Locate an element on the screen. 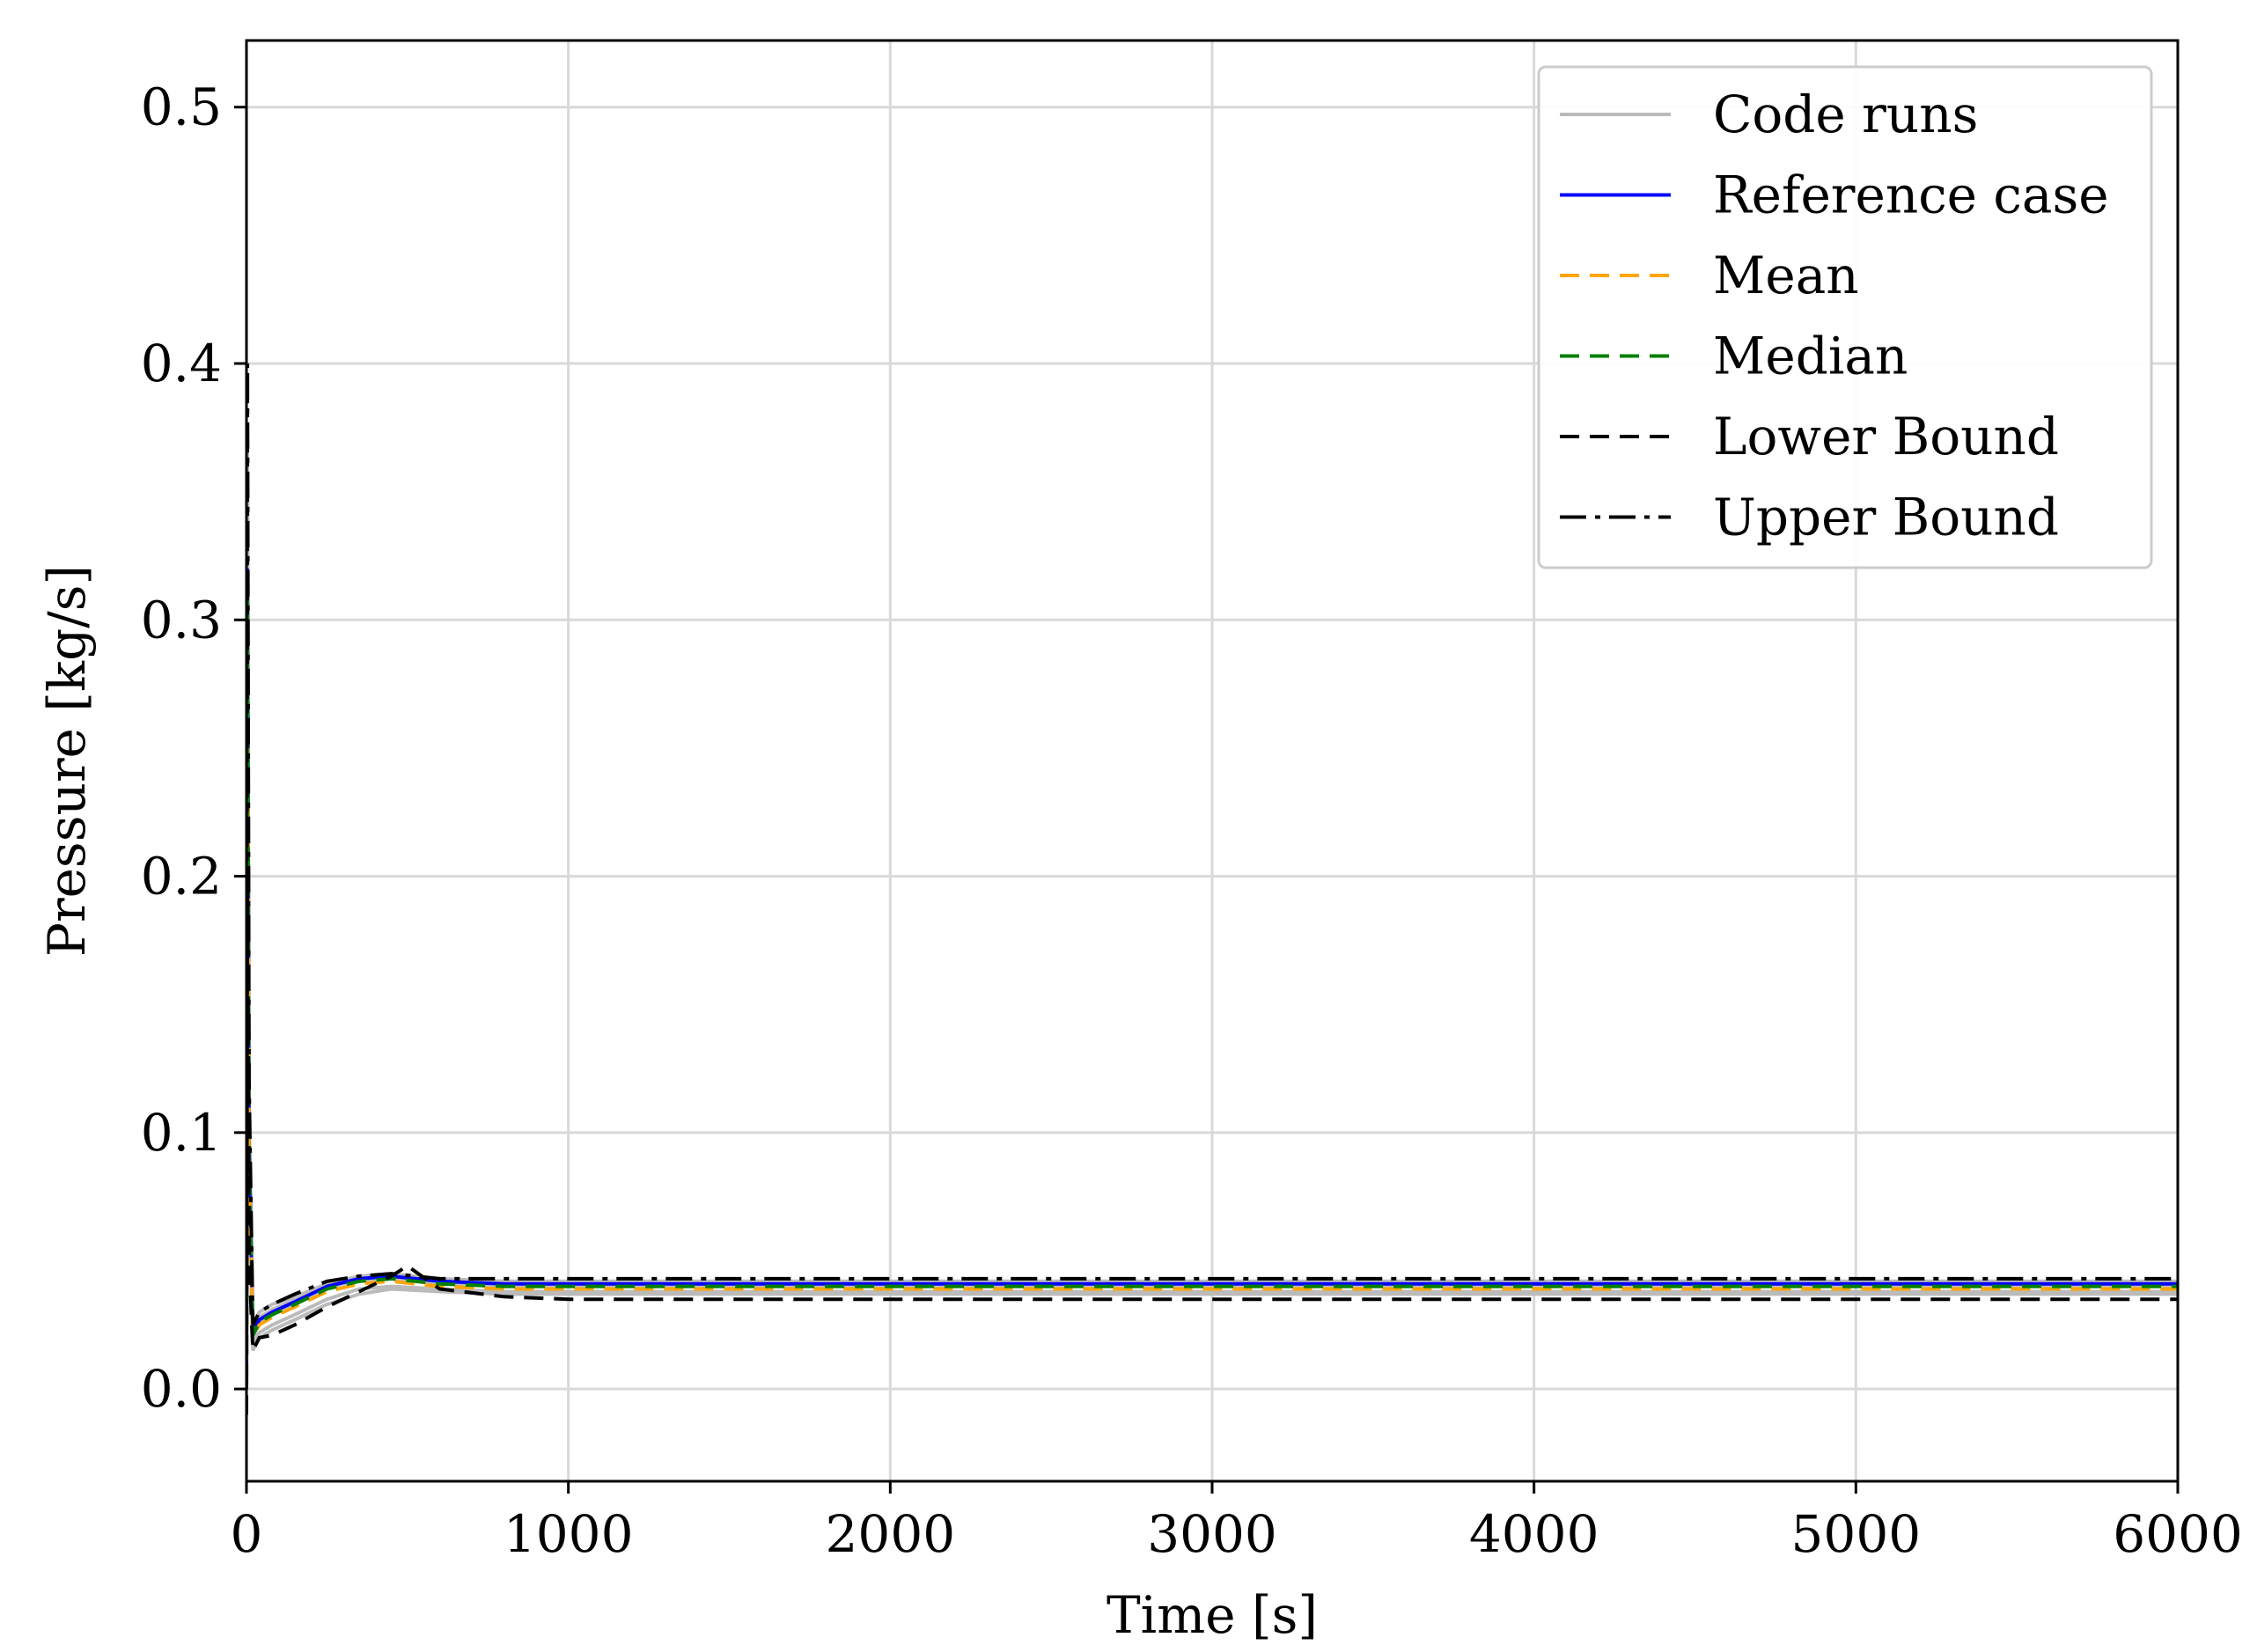 The image size is (2257, 1652). y-tick-label: 0.4 is located at coordinates (181, 363).